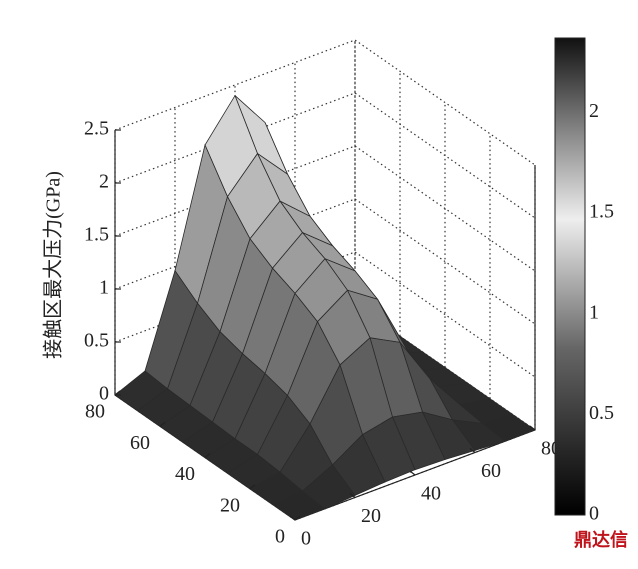  I want to click on colorbar-tick-label: 1, so click(594, 312).